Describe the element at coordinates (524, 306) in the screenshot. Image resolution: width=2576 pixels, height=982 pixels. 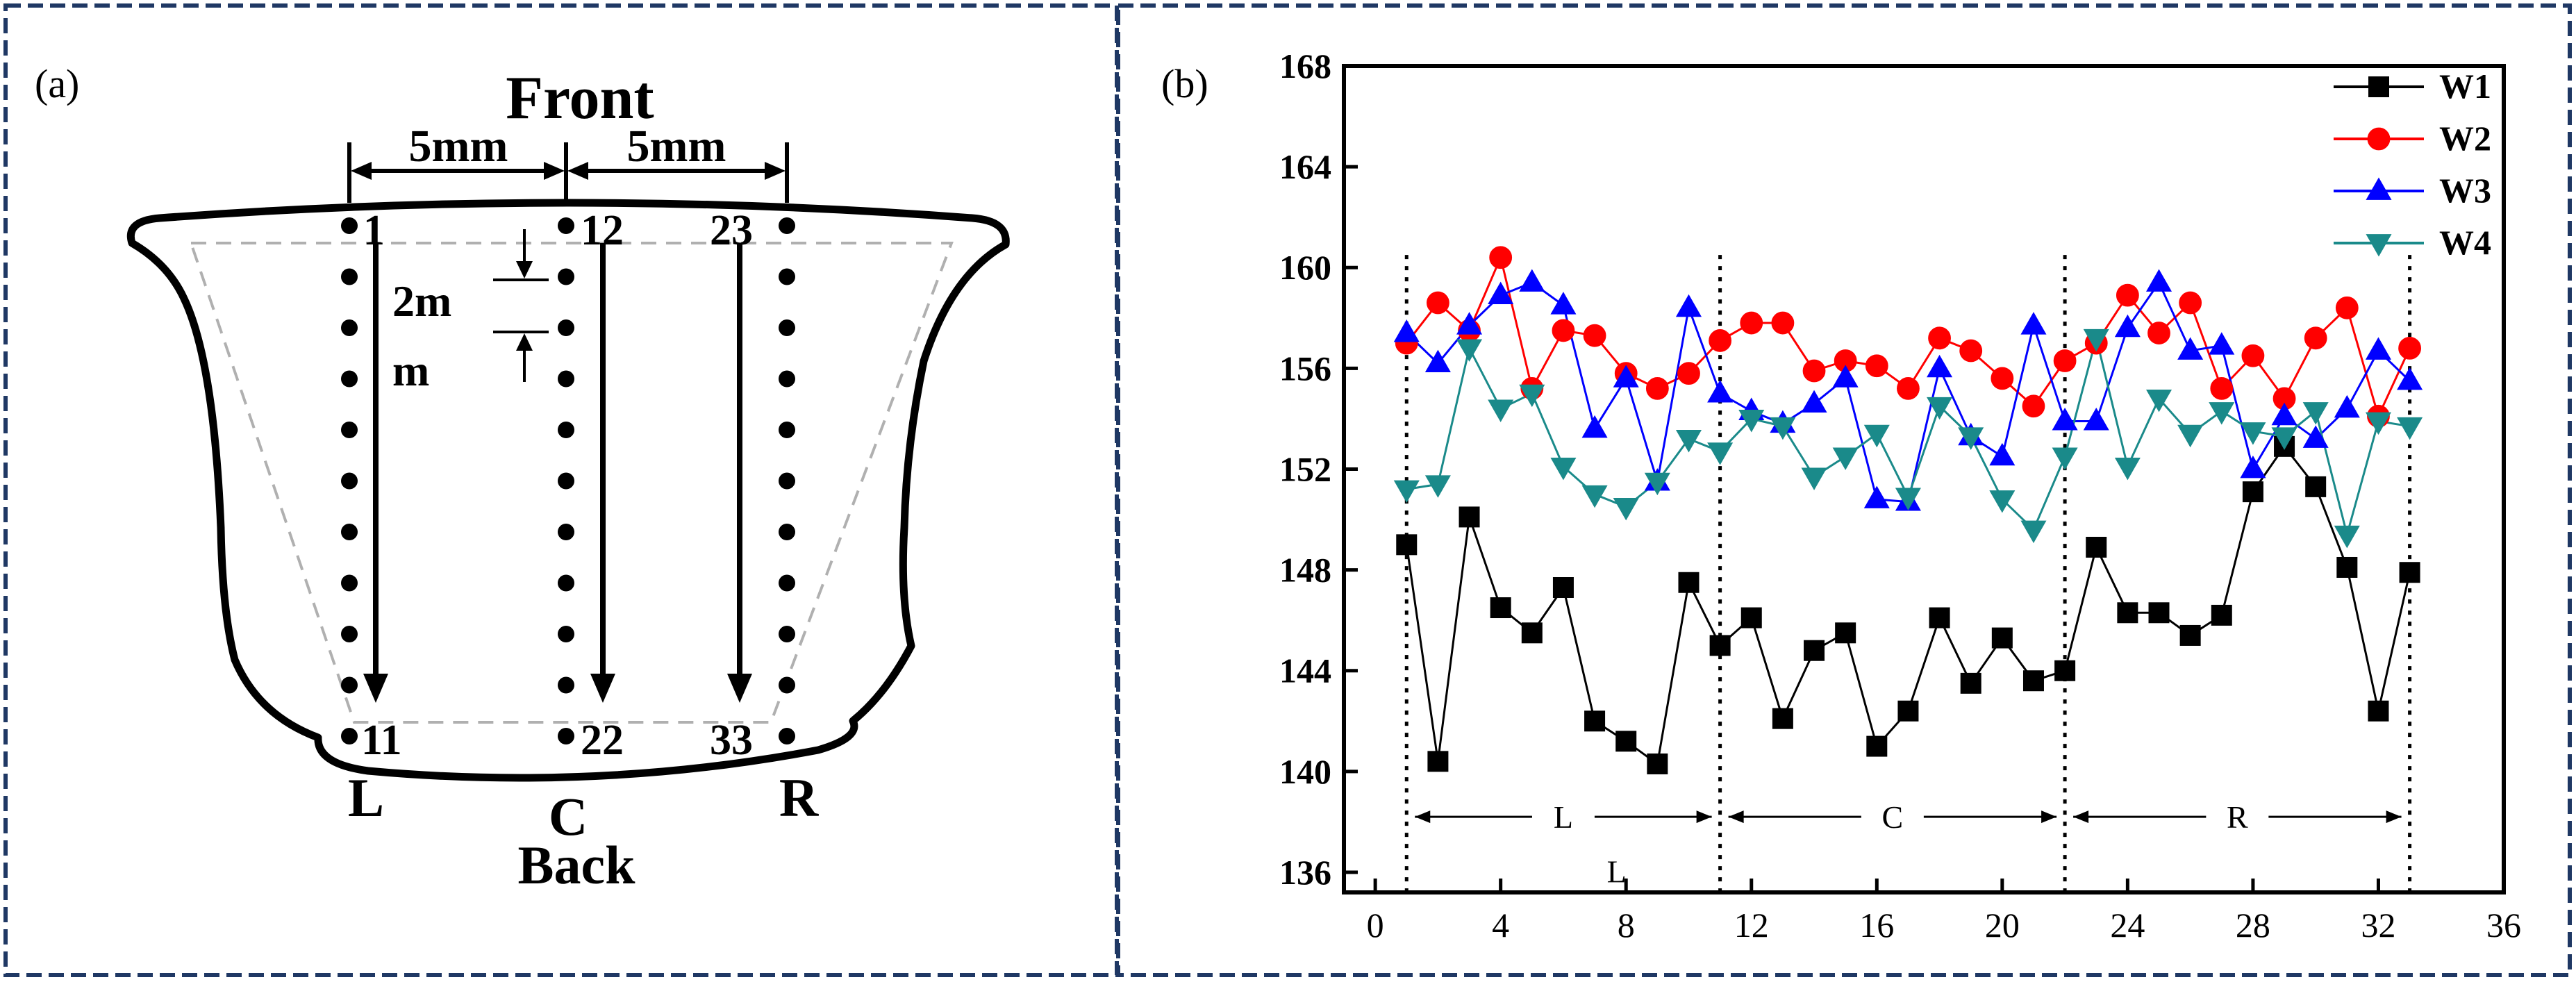
I see `pitch-arrowheads` at that location.